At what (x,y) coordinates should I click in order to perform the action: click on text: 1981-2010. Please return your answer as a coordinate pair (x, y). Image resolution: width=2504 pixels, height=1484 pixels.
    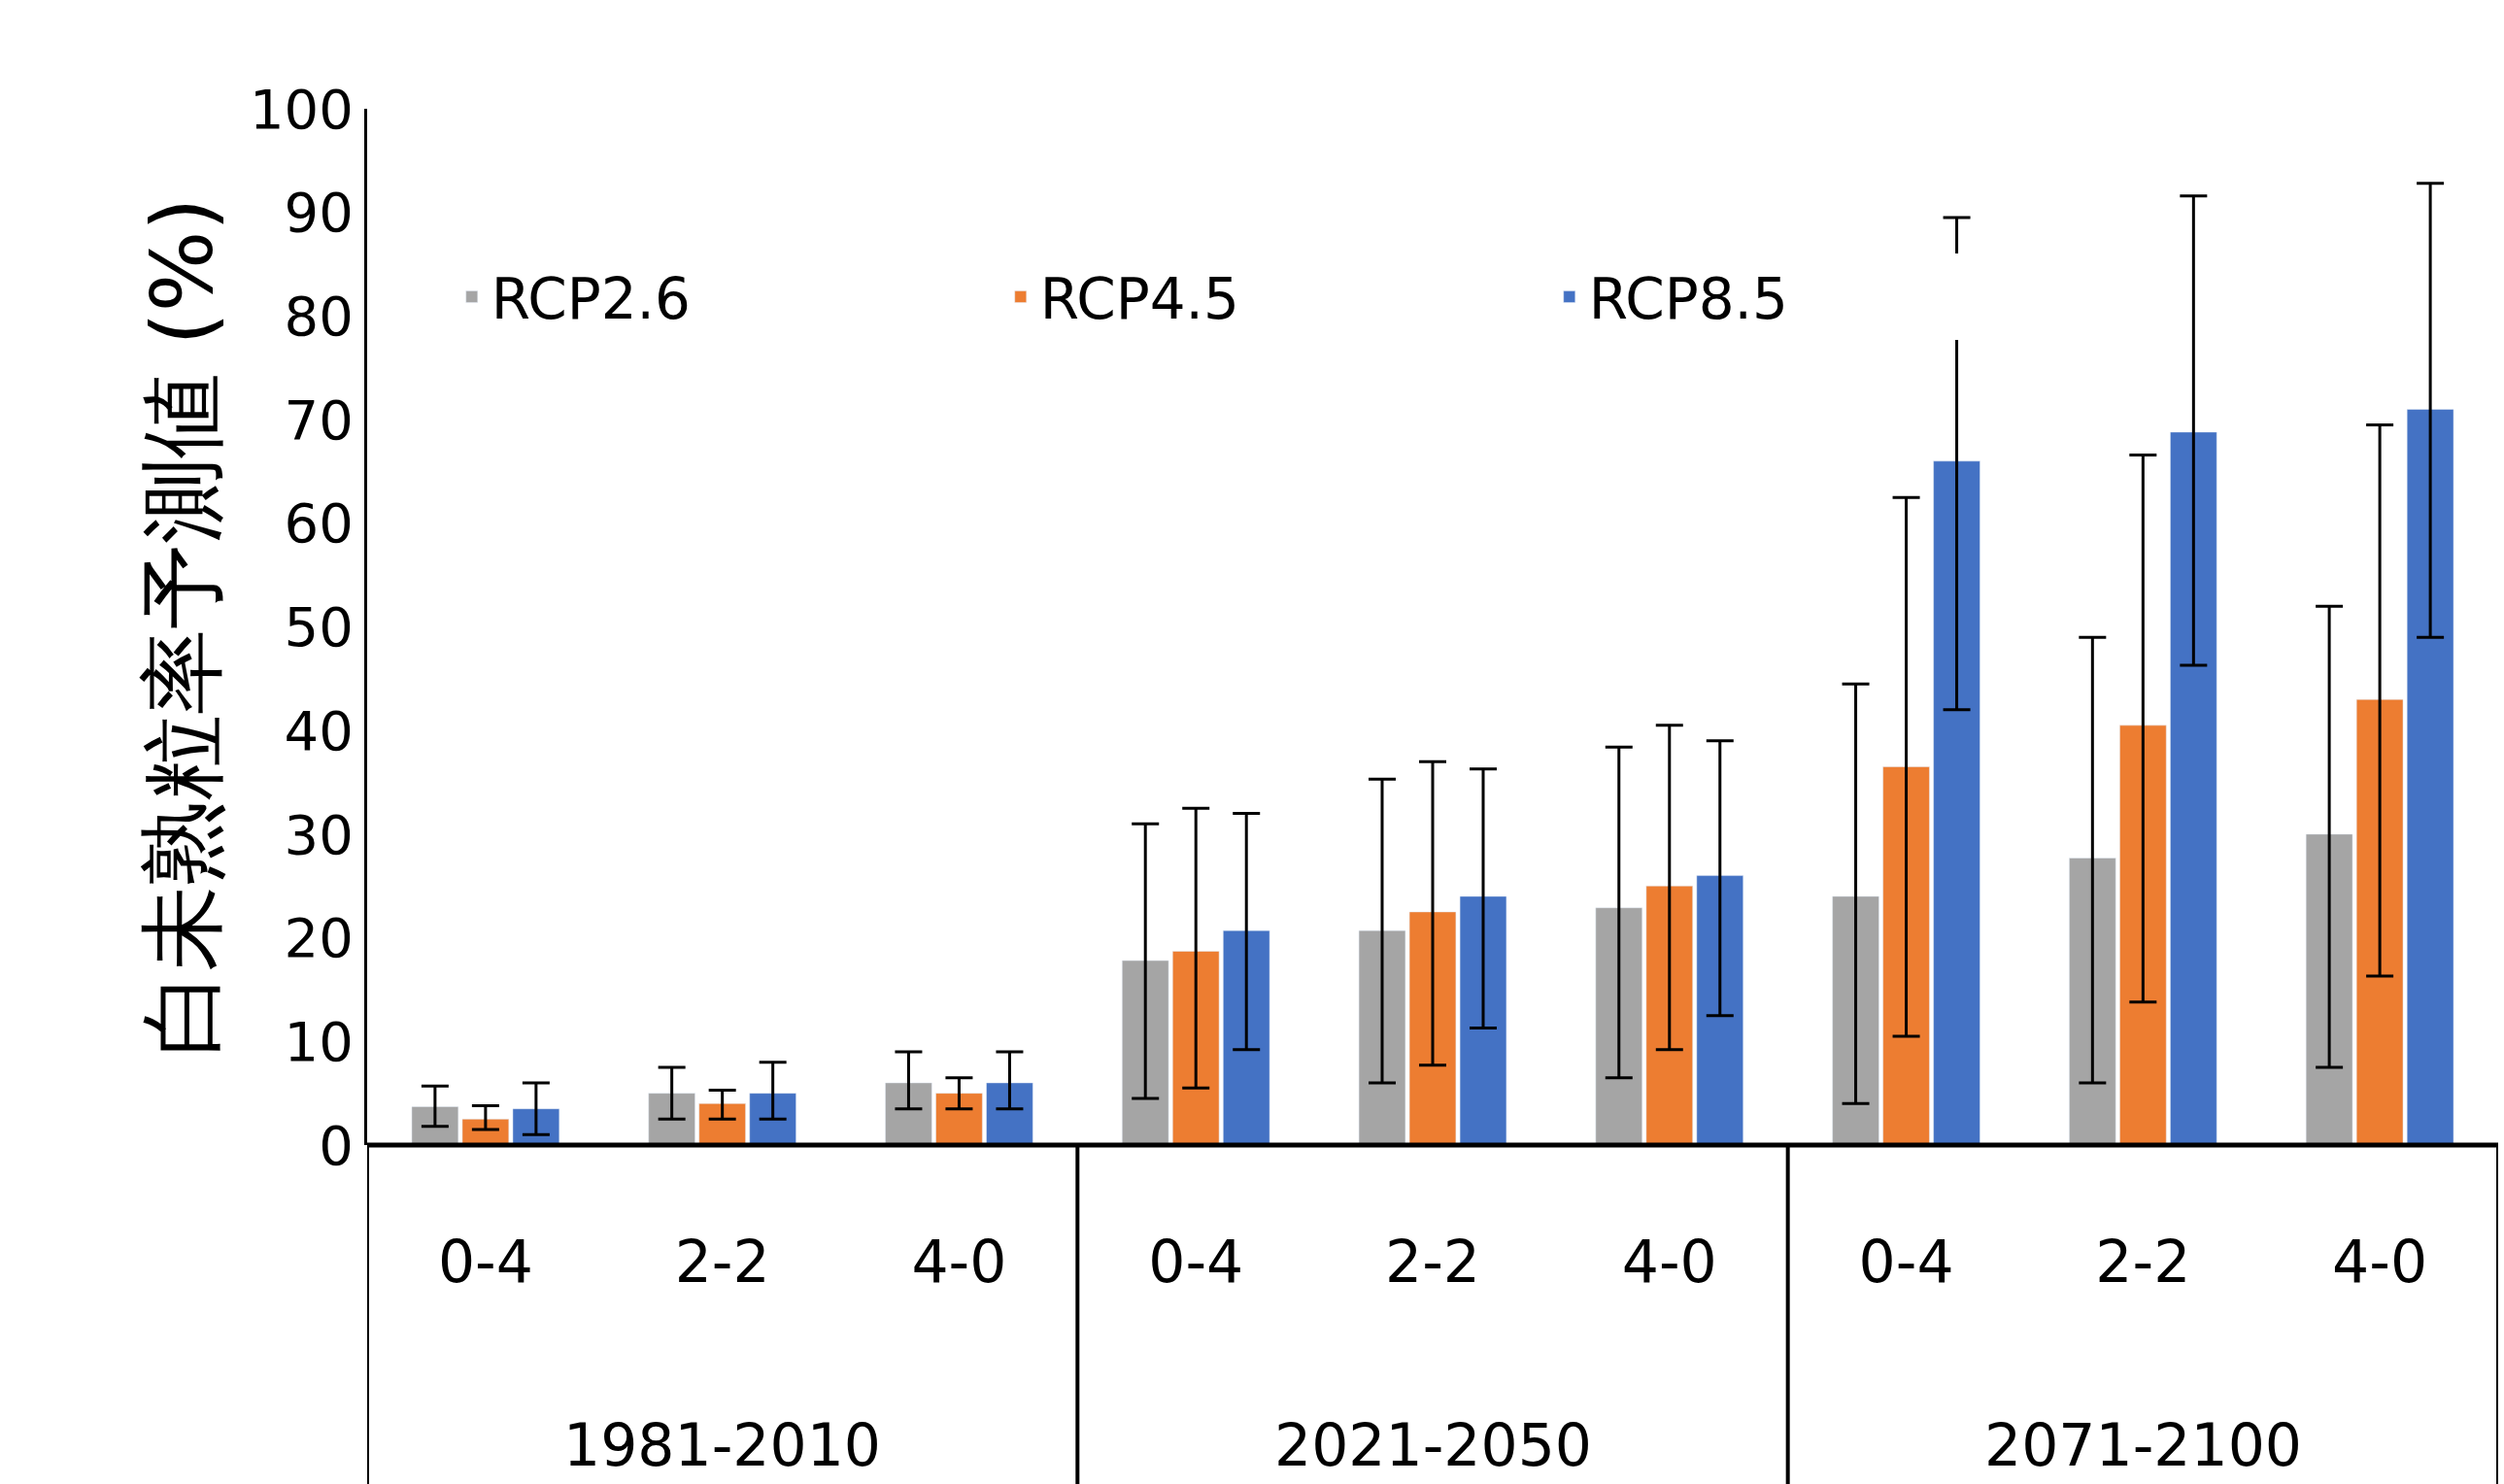
    Looking at the image, I should click on (722, 1445).